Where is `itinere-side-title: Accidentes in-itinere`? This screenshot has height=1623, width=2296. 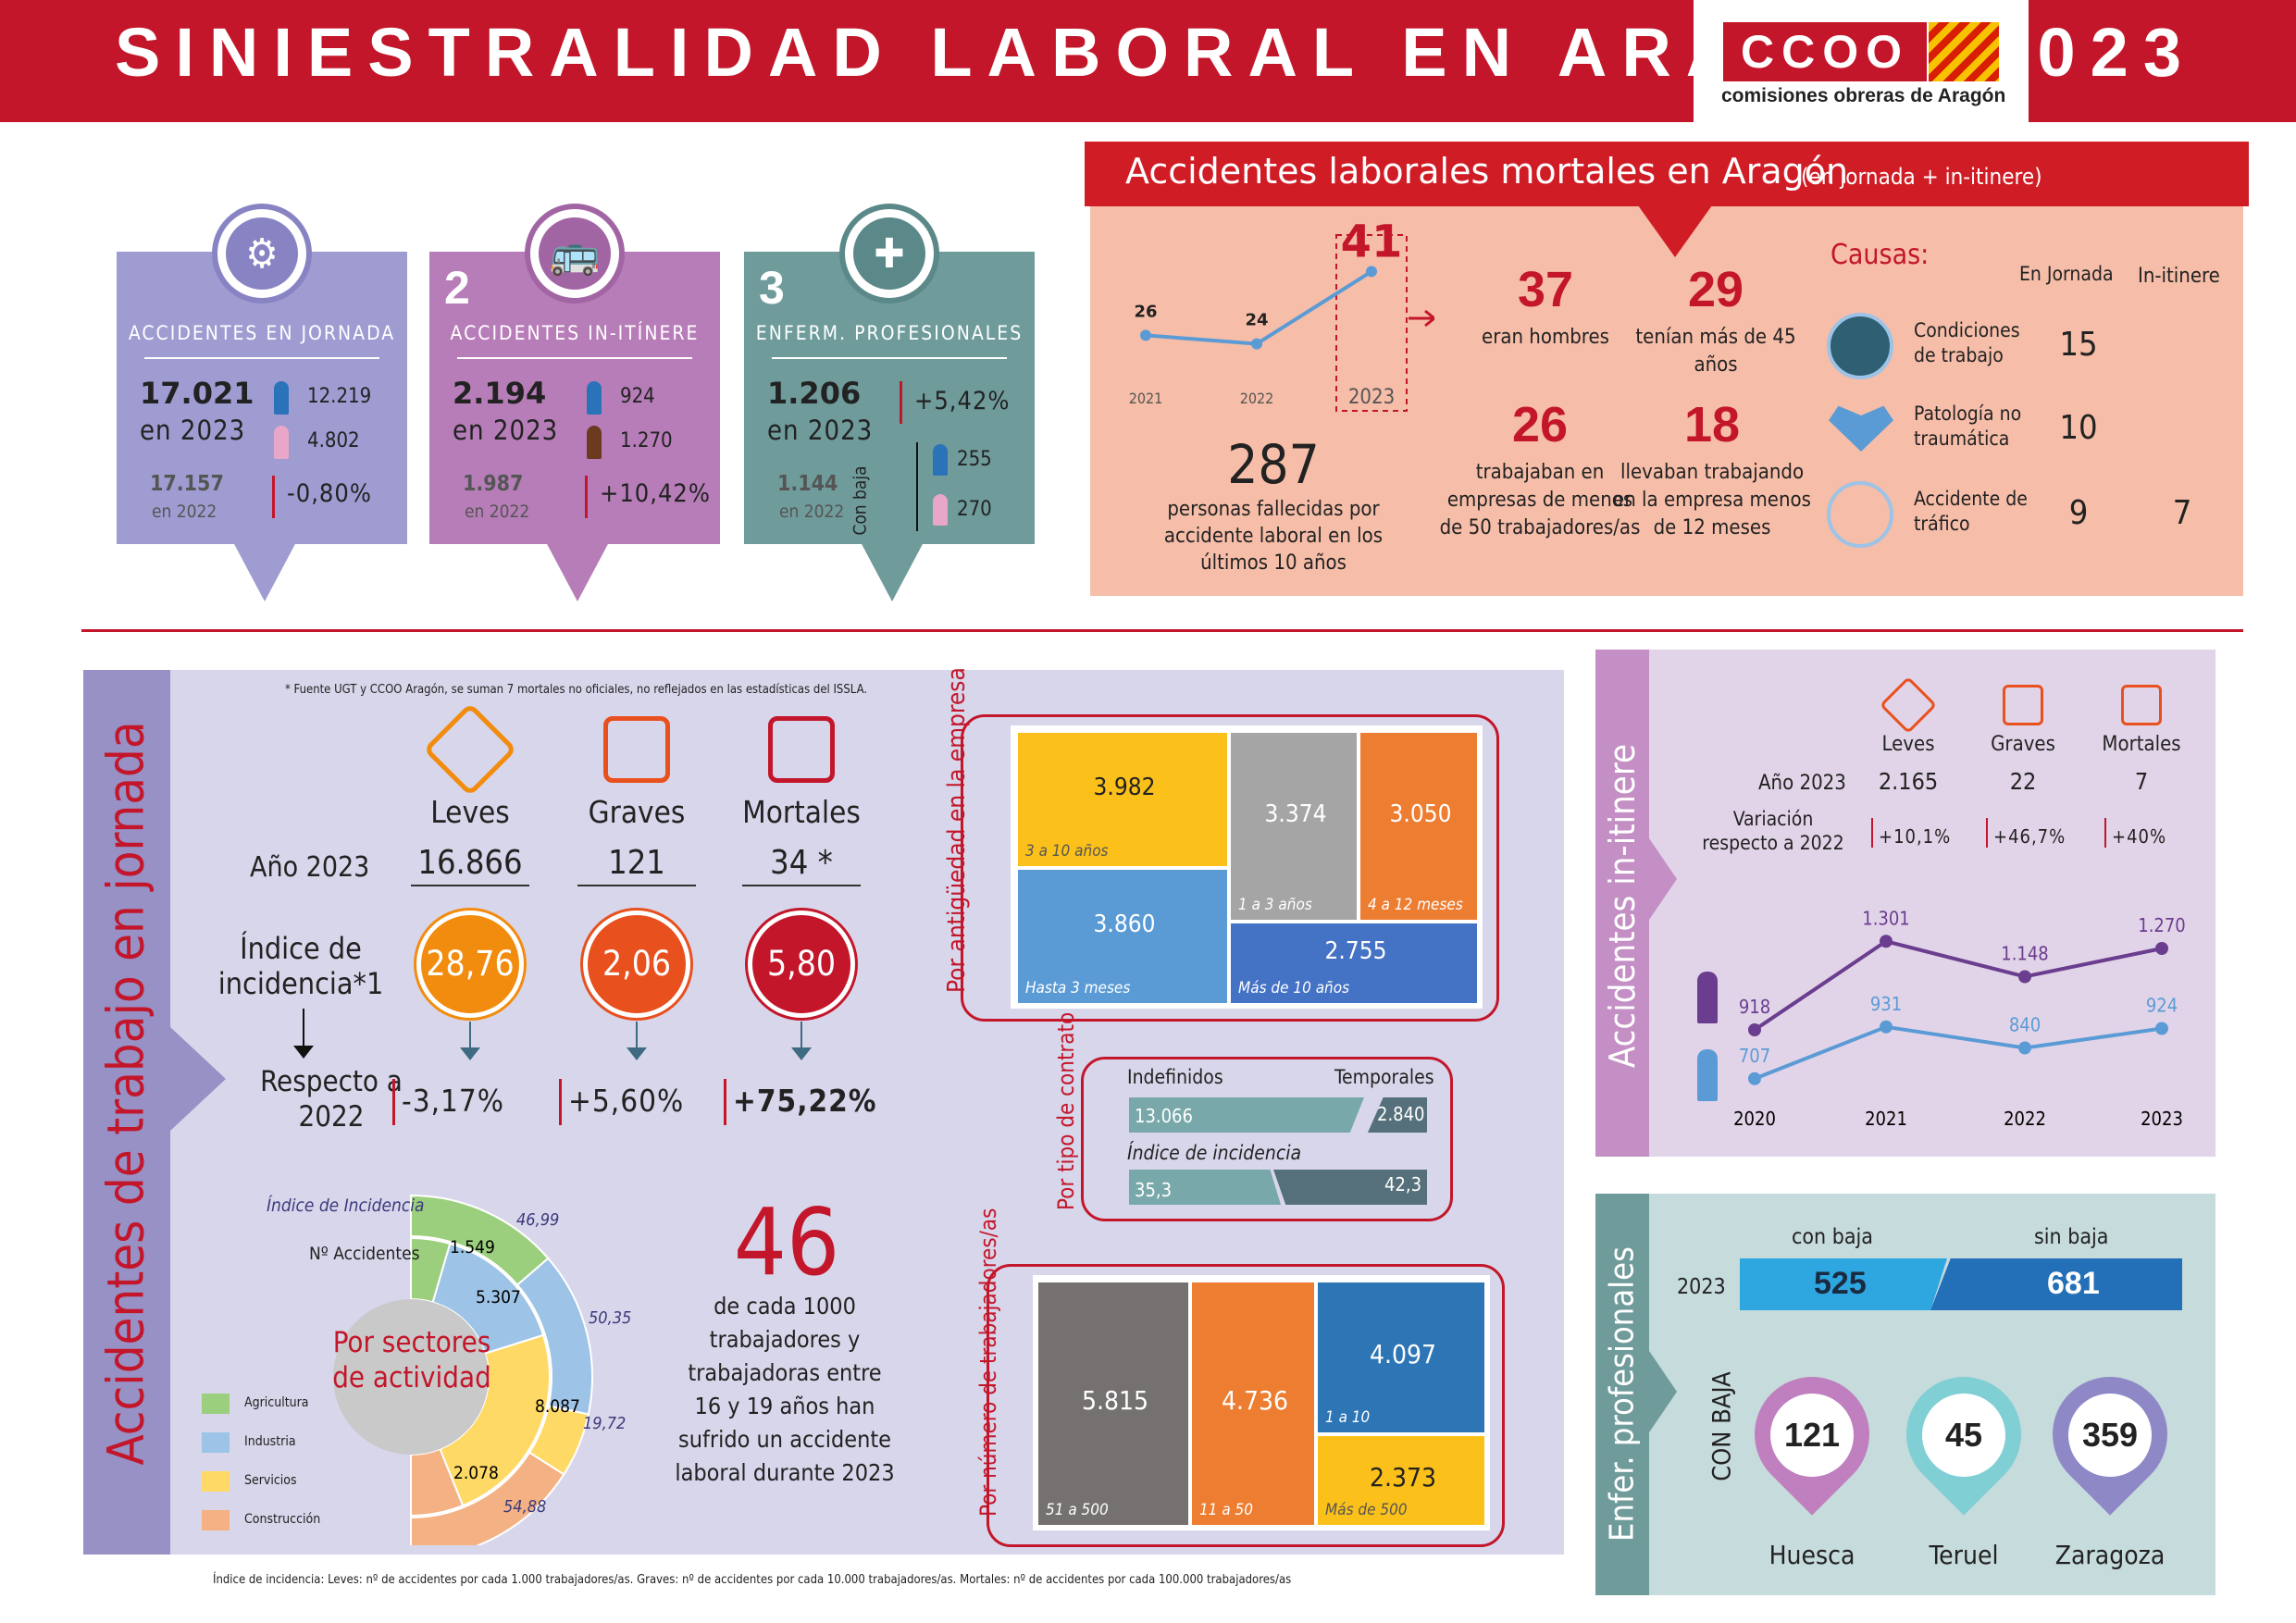 itinere-side-title: Accidentes in-itinere is located at coordinates (1623, 906).